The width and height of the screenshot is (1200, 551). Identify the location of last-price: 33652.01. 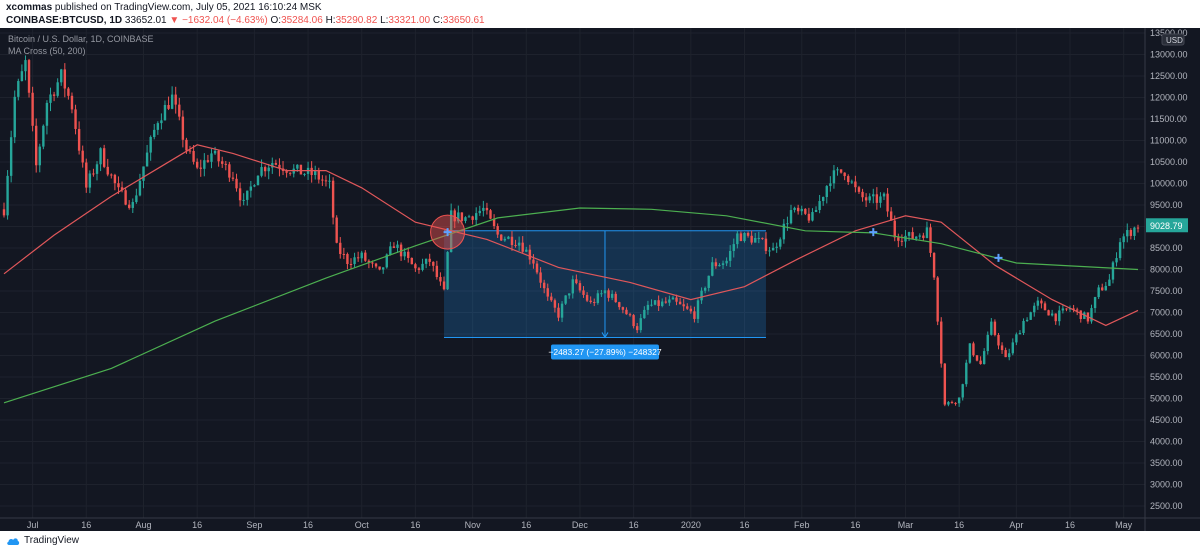
(145, 20).